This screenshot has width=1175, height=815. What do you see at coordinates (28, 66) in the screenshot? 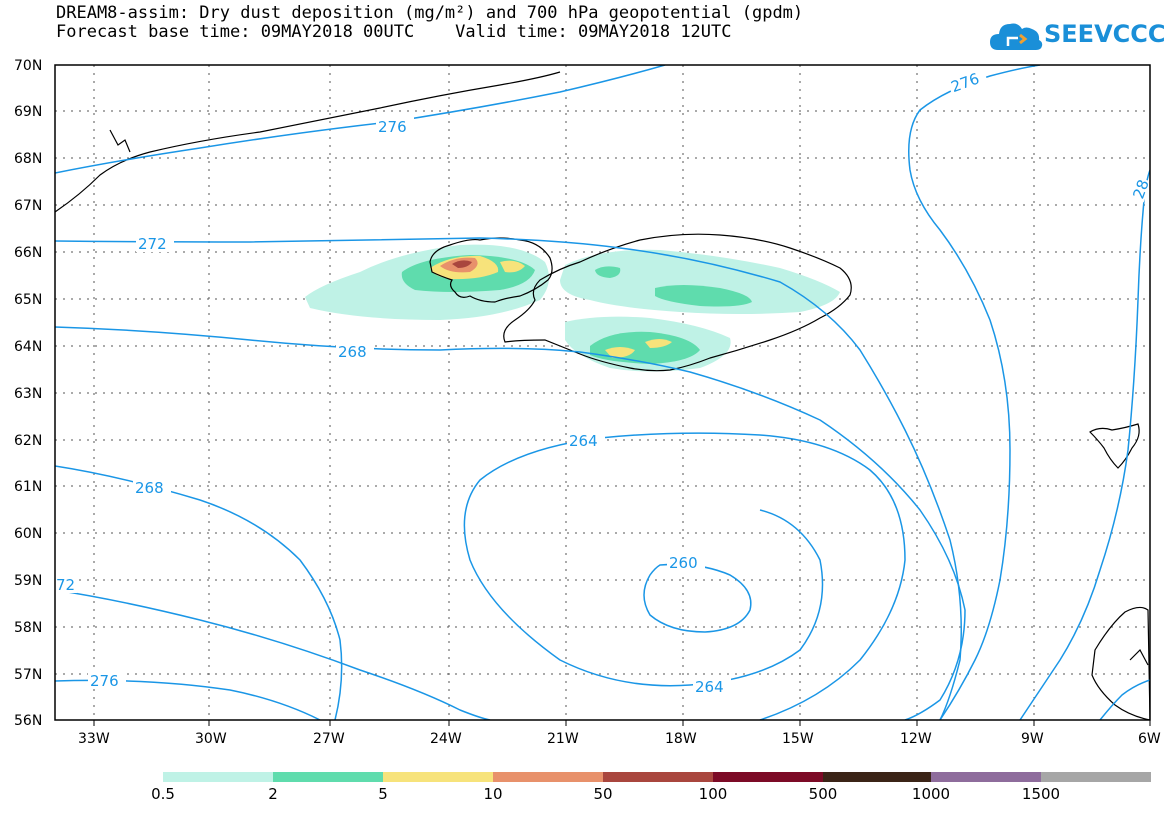
I see `lat-label-70n: 70N` at bounding box center [28, 66].